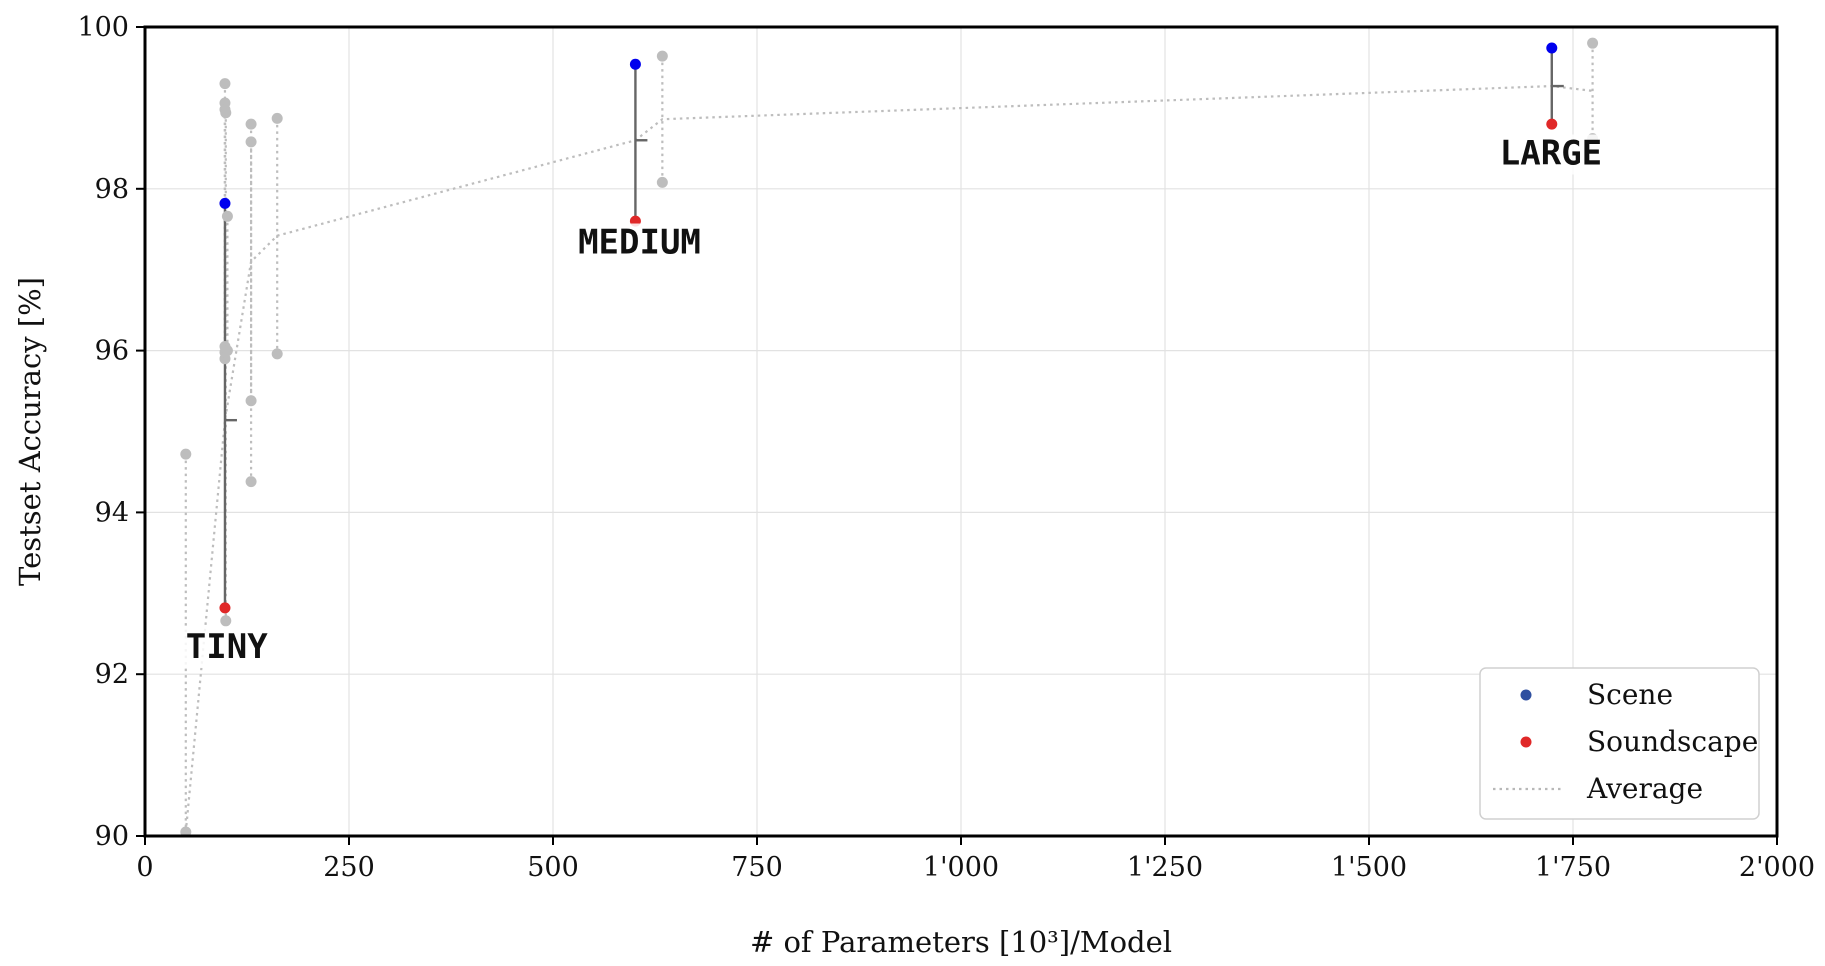  What do you see at coordinates (112, 836) in the screenshot?
I see `y-tick-label: 90` at bounding box center [112, 836].